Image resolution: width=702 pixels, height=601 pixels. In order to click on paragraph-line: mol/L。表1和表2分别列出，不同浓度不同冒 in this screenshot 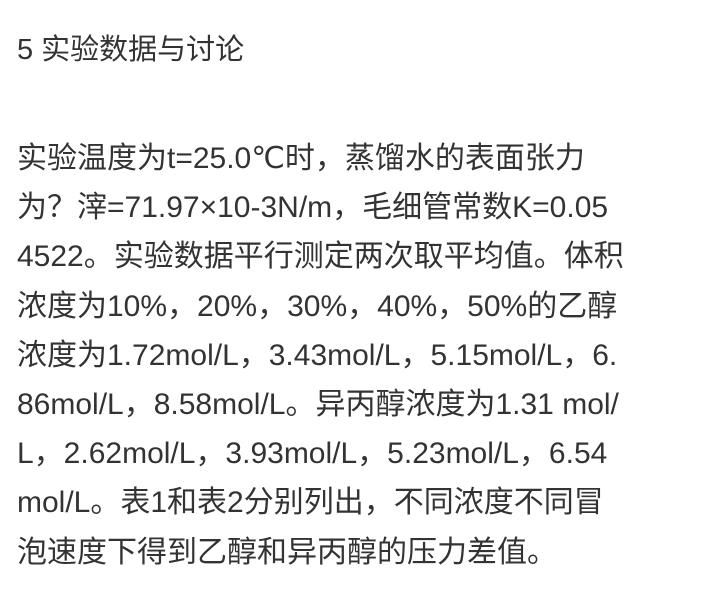, I will do `click(310, 503)`.